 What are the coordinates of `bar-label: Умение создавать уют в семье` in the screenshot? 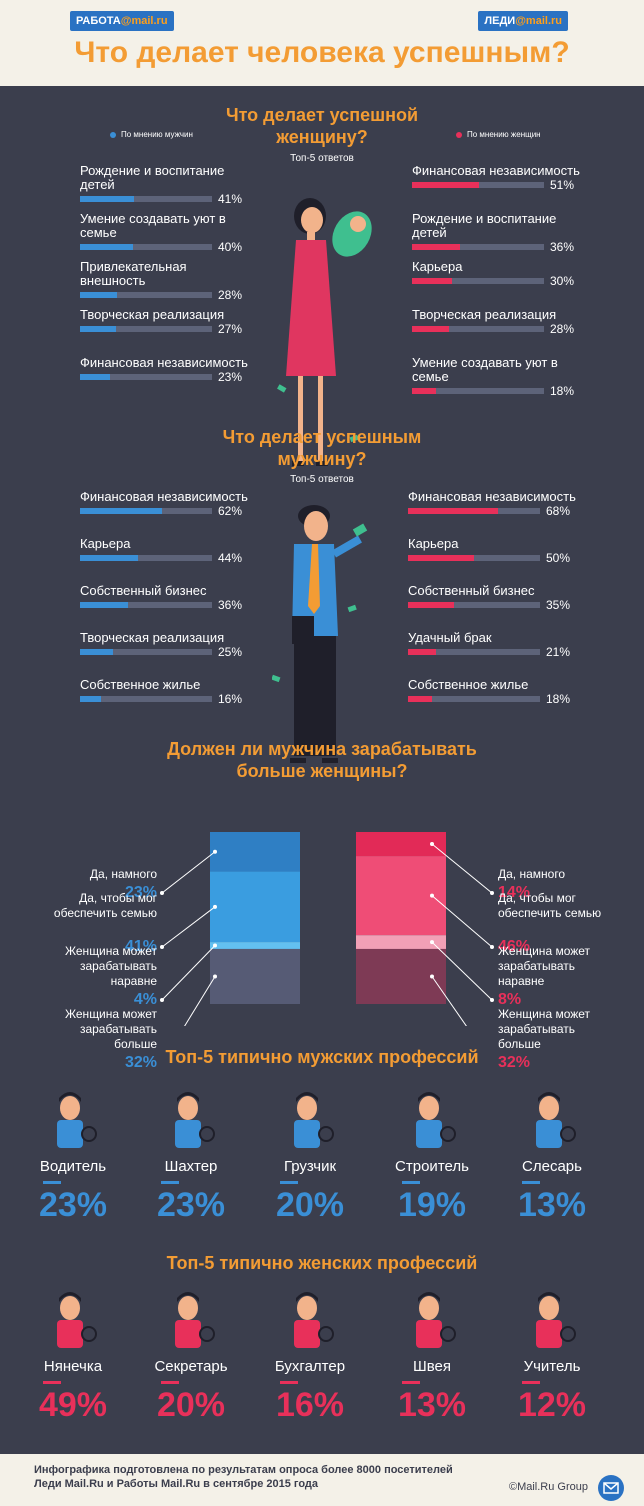 It's located at (485, 369).